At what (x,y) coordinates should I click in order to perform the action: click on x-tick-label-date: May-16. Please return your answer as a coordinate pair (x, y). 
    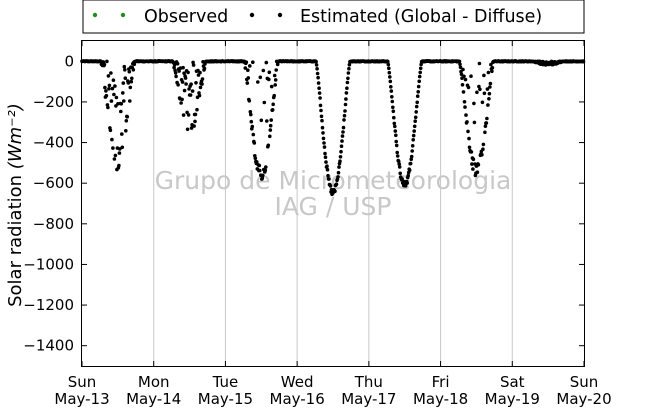
    Looking at the image, I should click on (297, 399).